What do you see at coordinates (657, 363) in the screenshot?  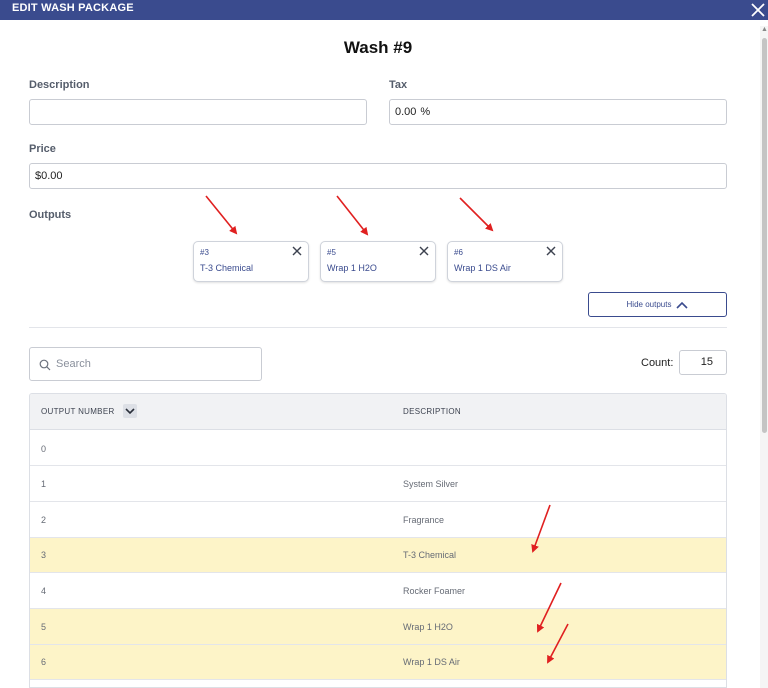 I see `count-label: Count:` at bounding box center [657, 363].